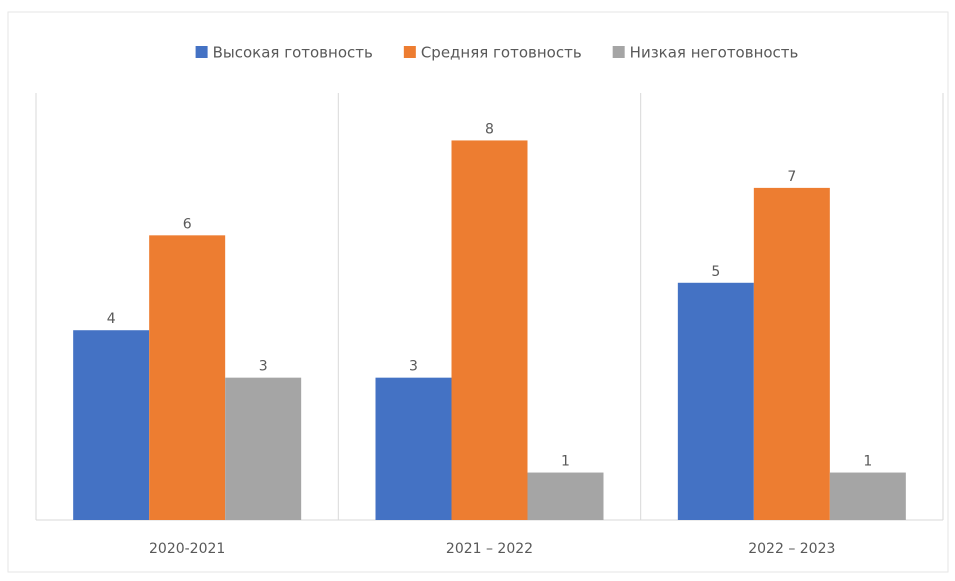  Describe the element at coordinates (501, 53) in the screenshot. I see `legend-label: Средняя готовность` at that location.